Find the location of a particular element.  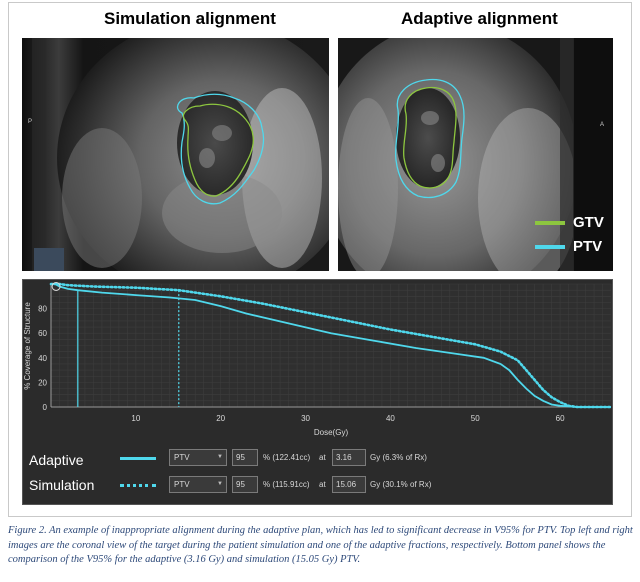

x-tick-label: 30 is located at coordinates (305, 418).